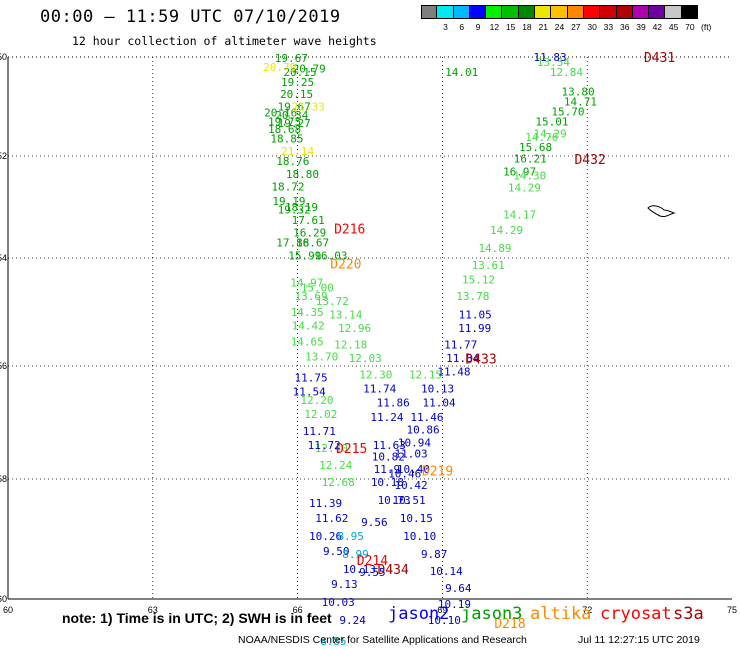  I want to click on wave-height-value: 11.72, so click(324, 445).